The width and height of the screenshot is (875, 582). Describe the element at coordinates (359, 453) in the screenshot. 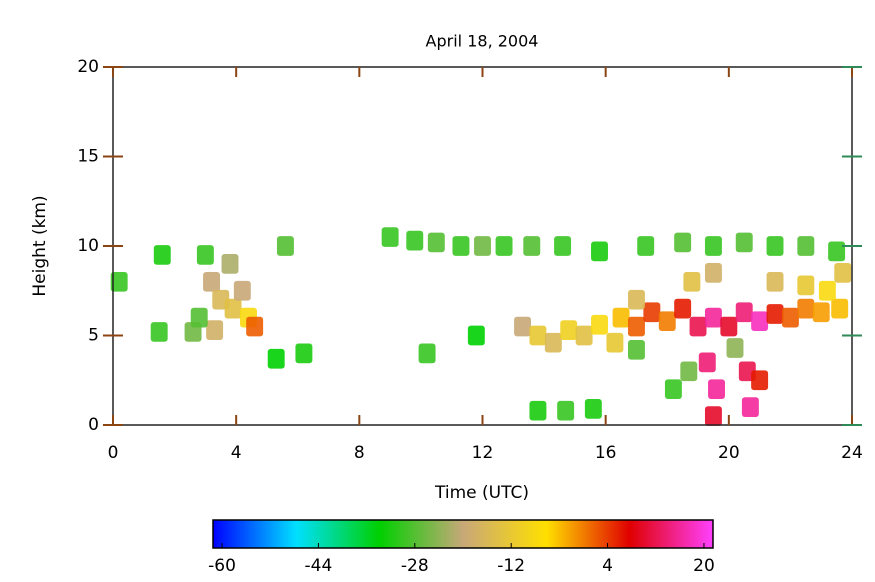

I see `x-tick-label: 8` at that location.